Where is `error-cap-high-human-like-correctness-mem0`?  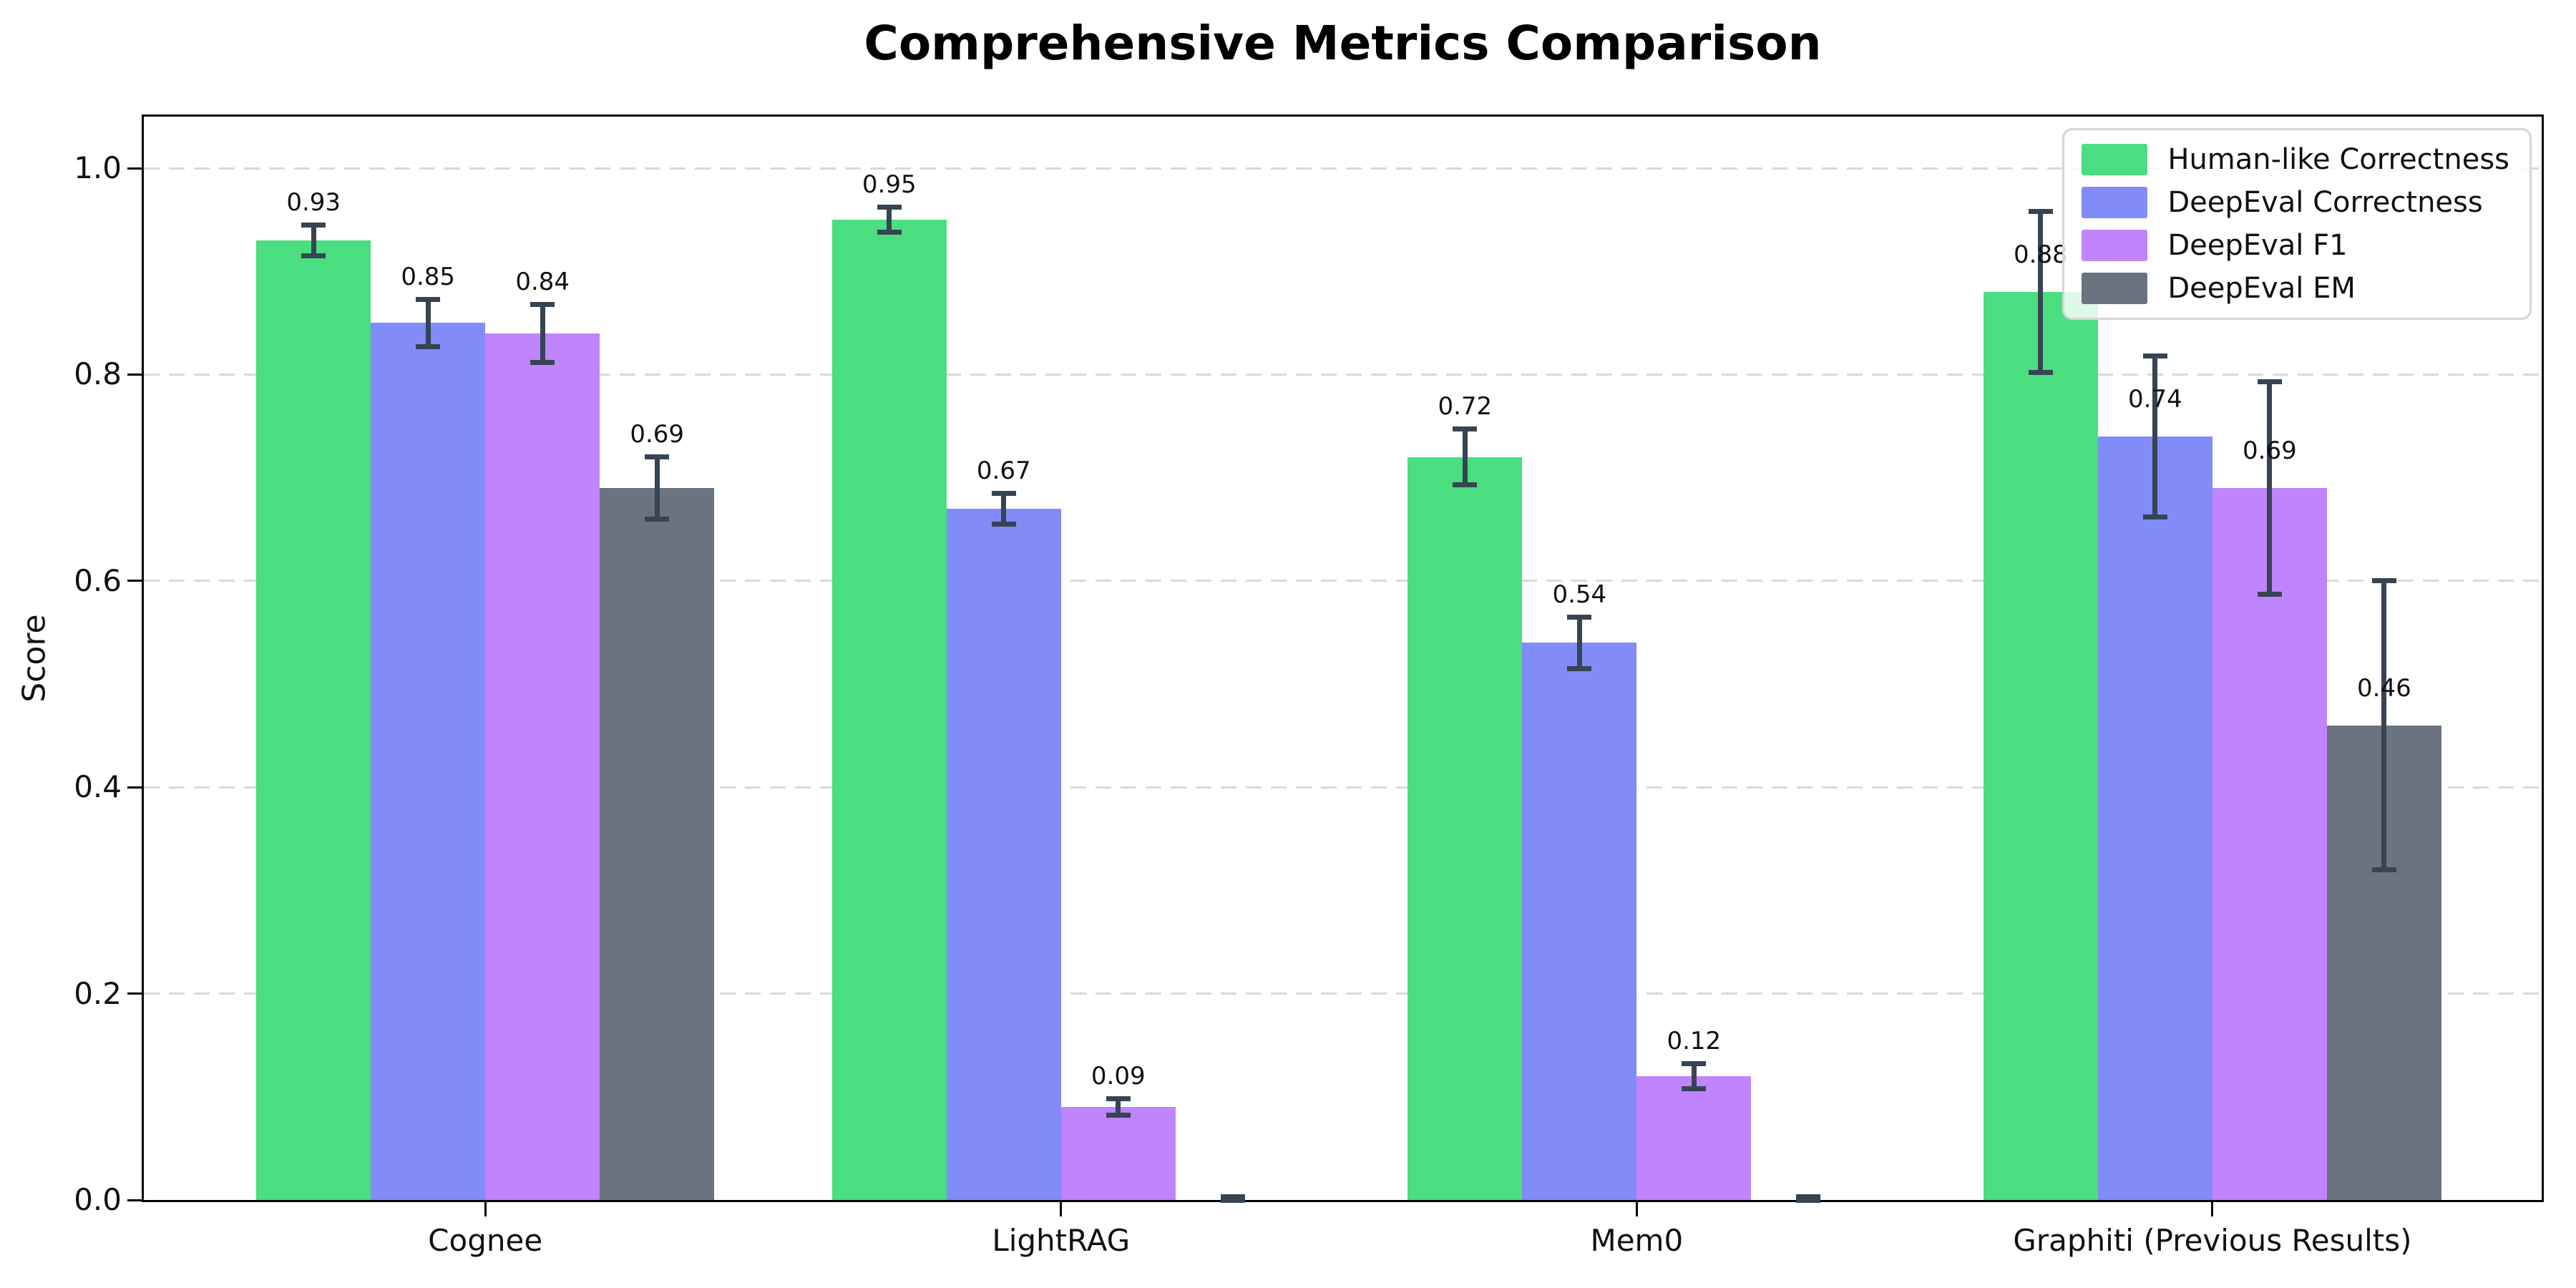
error-cap-high-human-like-correctness-mem0 is located at coordinates (1465, 429).